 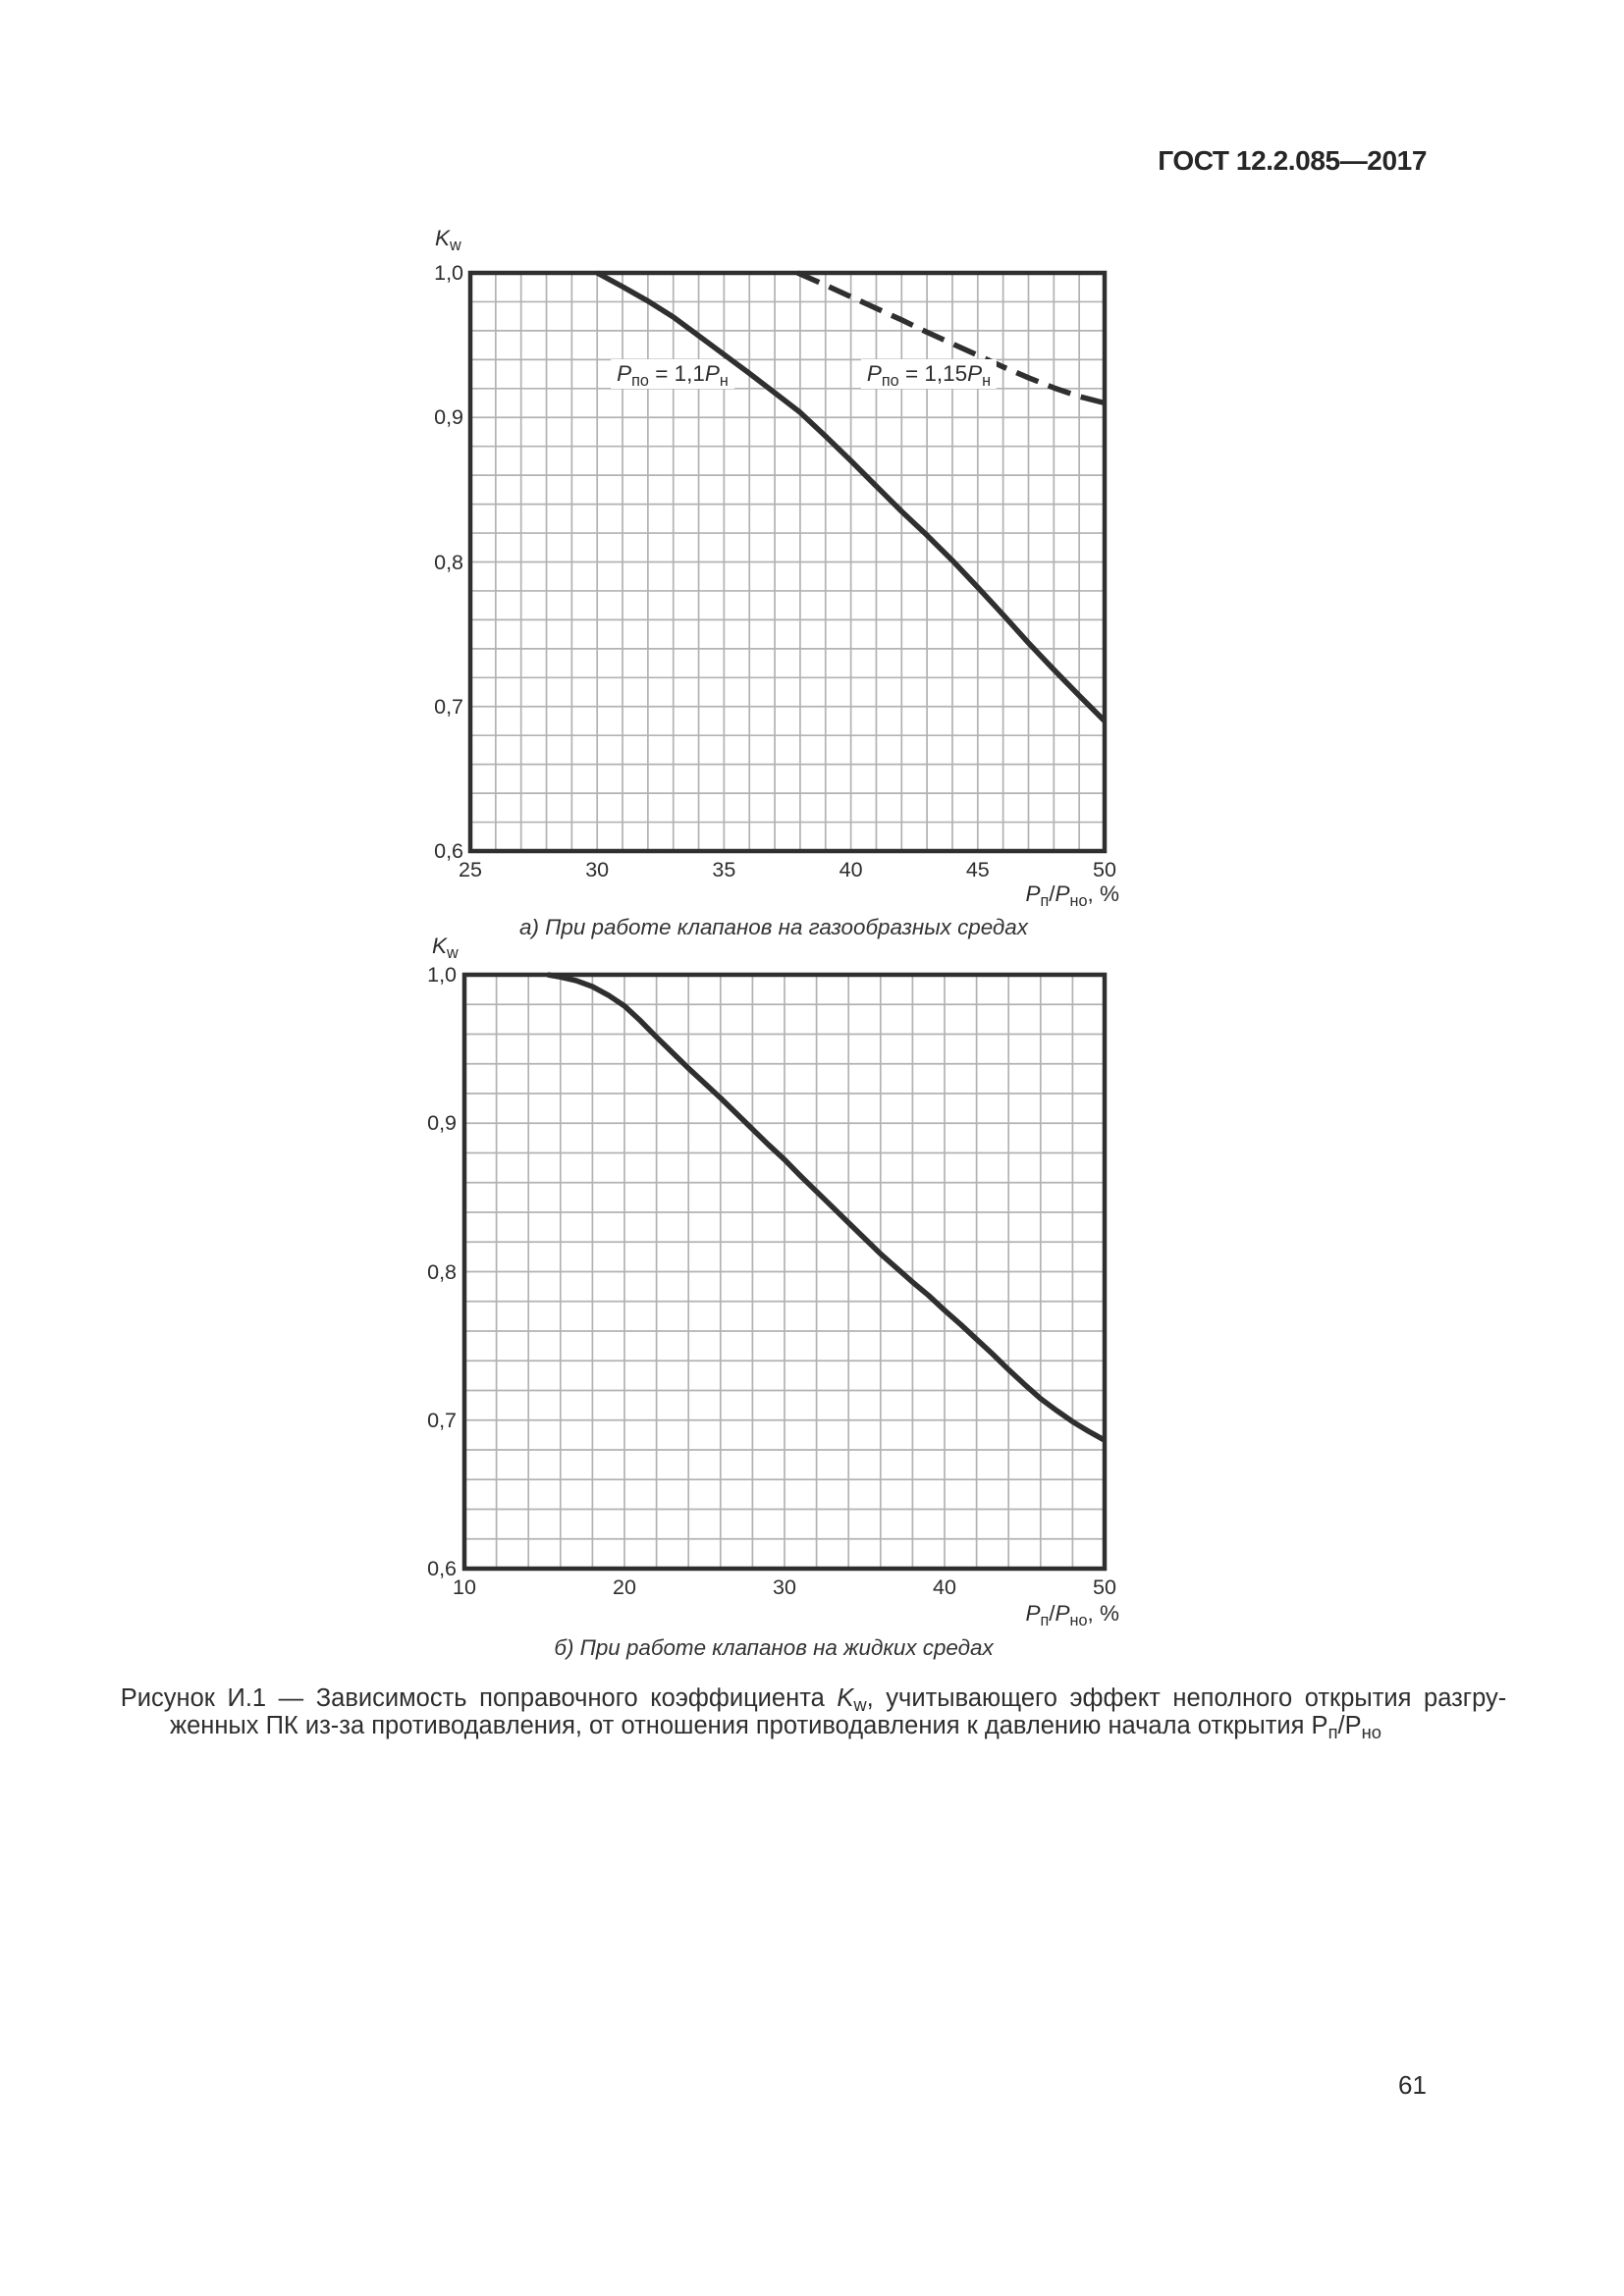 What do you see at coordinates (672, 374) in the screenshot?
I see `chart-a-curve-label-1-1Pn: Pпо = 1,1Pн` at bounding box center [672, 374].